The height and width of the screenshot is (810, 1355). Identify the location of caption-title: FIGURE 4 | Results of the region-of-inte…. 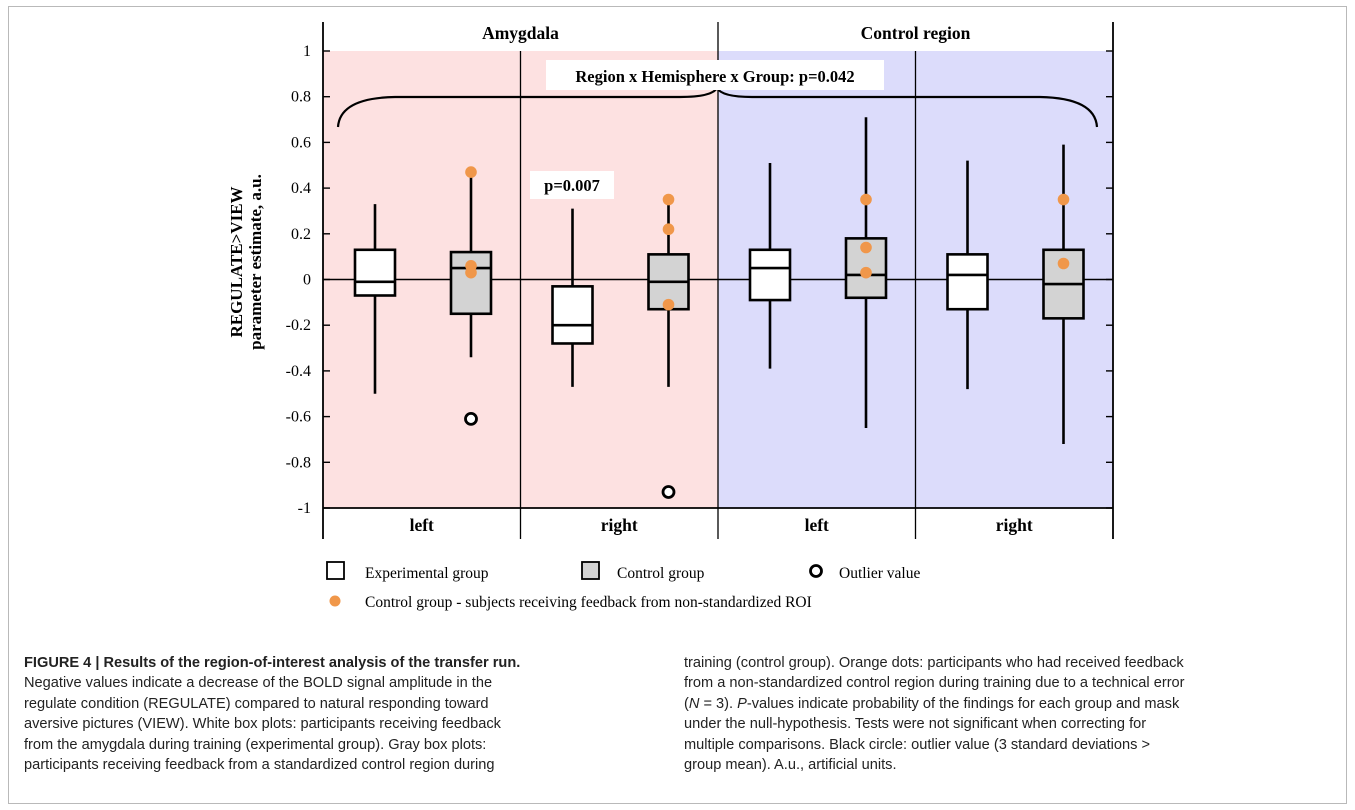
(272, 663).